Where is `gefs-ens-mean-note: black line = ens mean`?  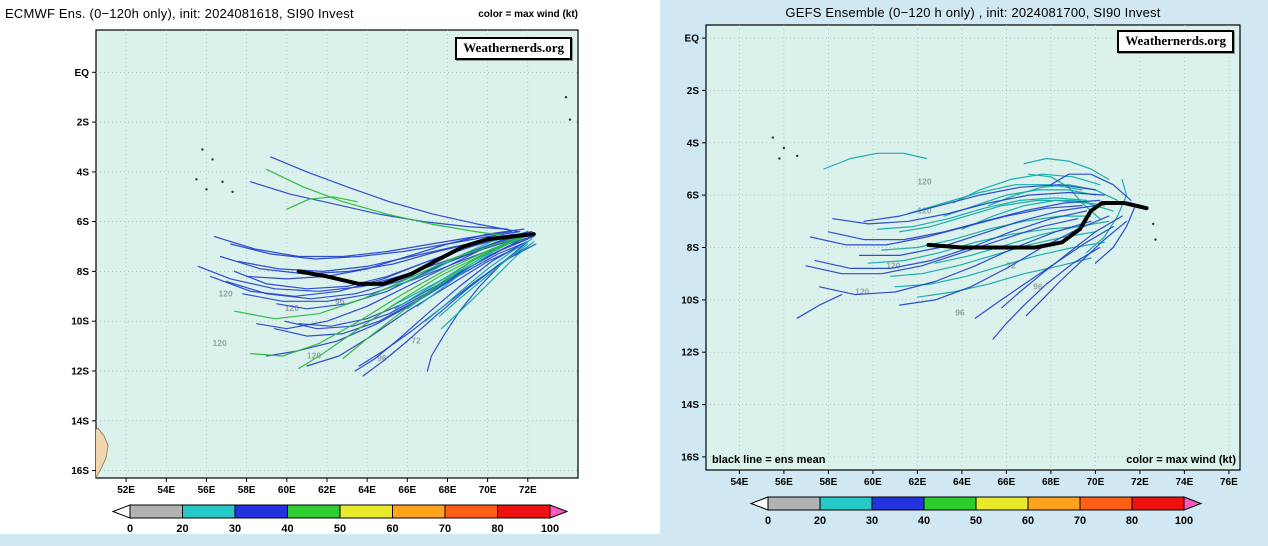 gefs-ens-mean-note: black line = ens mean is located at coordinates (769, 460).